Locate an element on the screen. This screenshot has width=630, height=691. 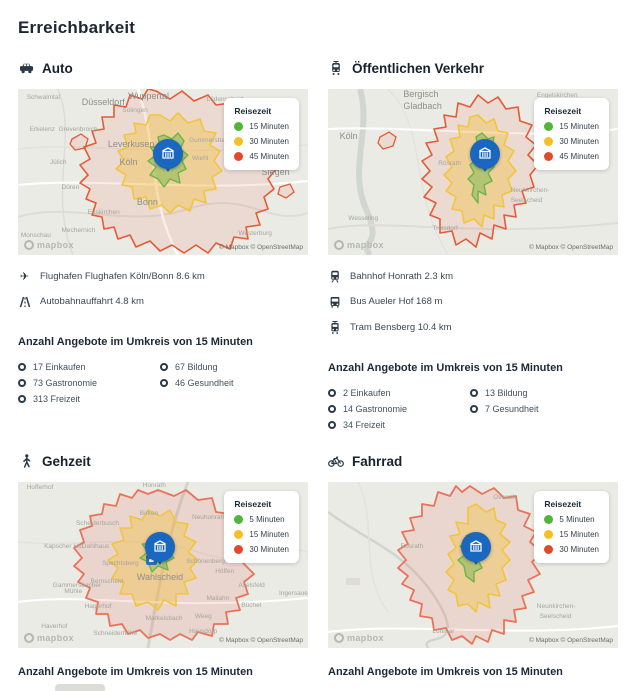
bus-icon is located at coordinates (334, 302).